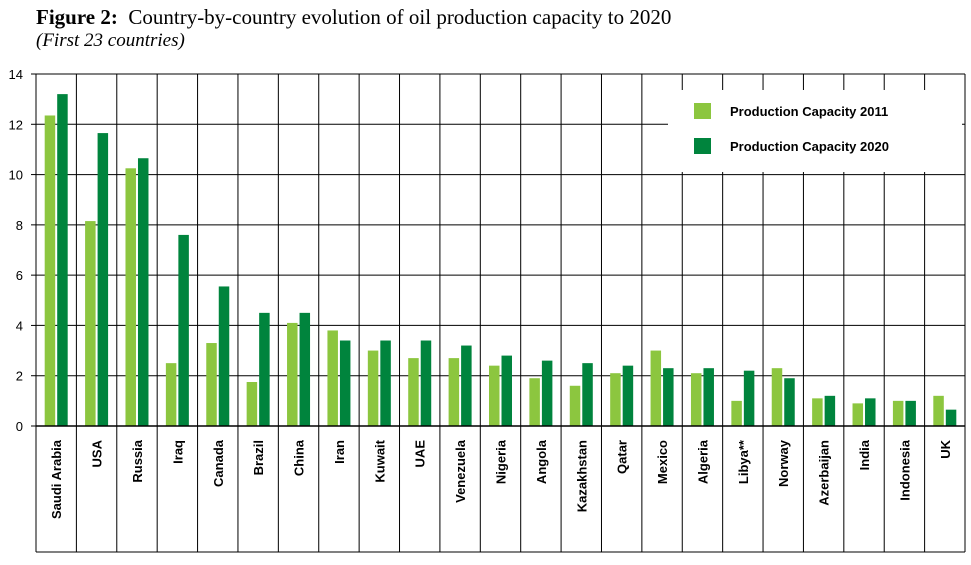 Image resolution: width=971 pixels, height=565 pixels. Describe the element at coordinates (218, 463) in the screenshot. I see `x-tick-label: Canada` at that location.